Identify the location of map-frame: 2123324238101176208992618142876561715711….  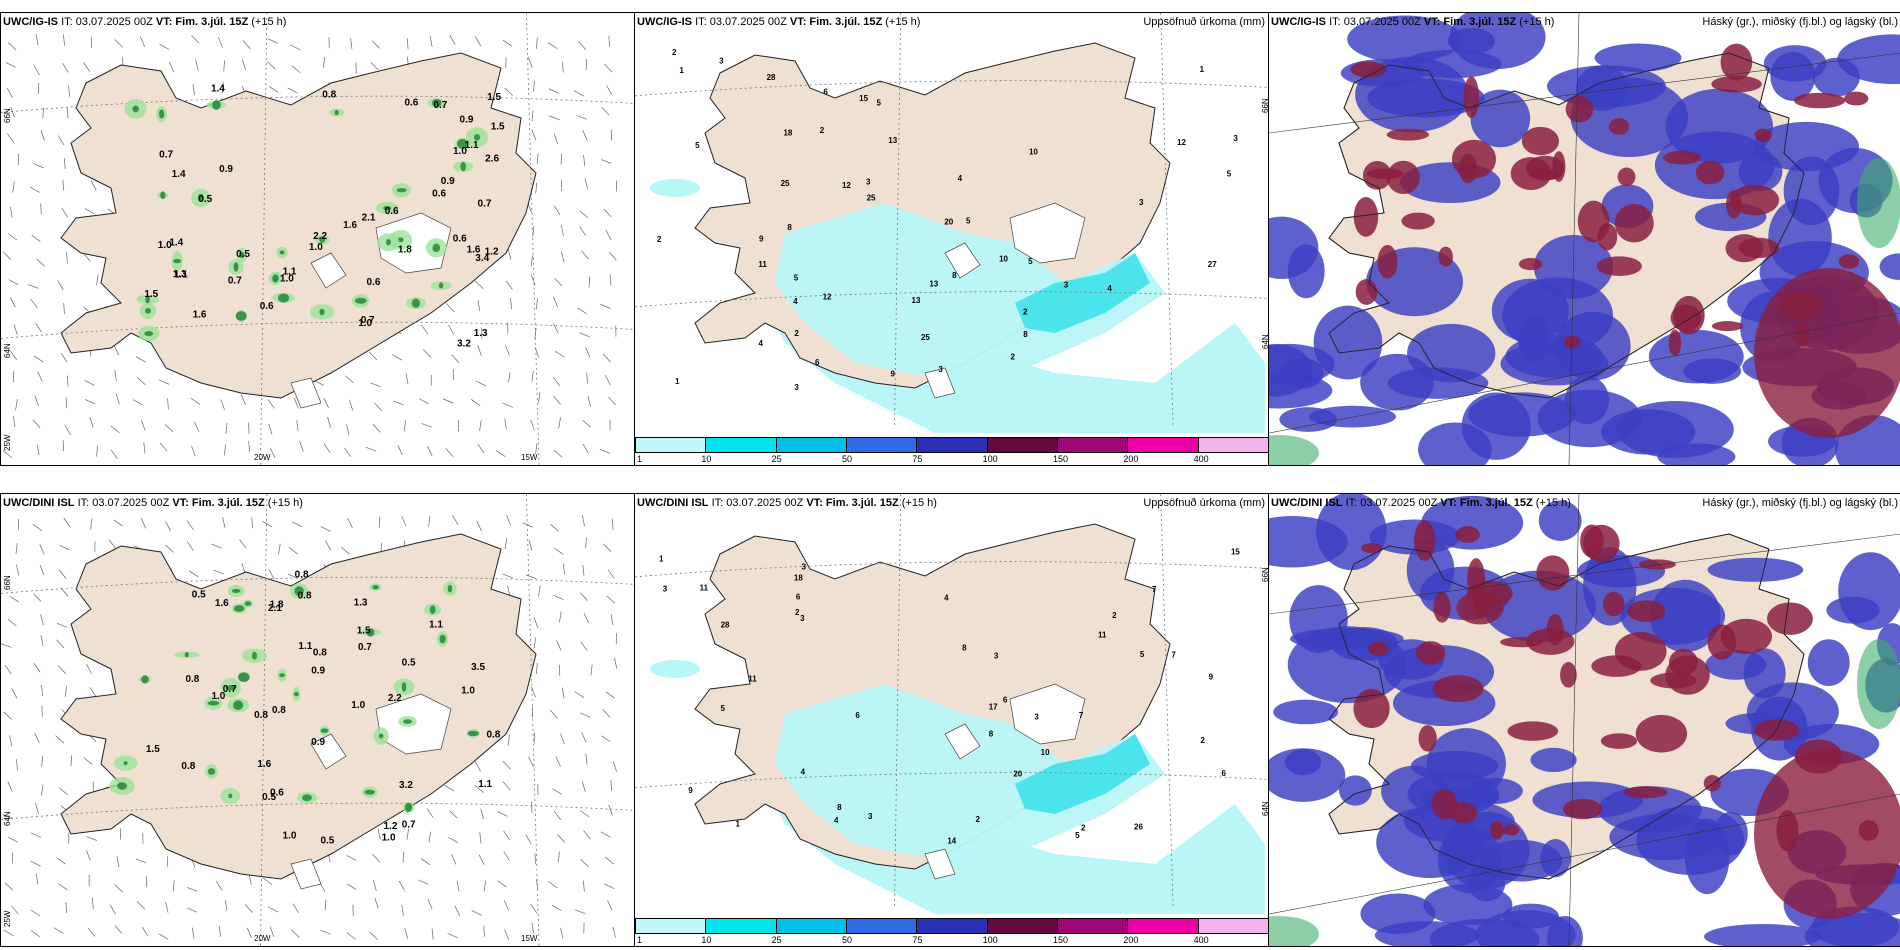
(951, 704).